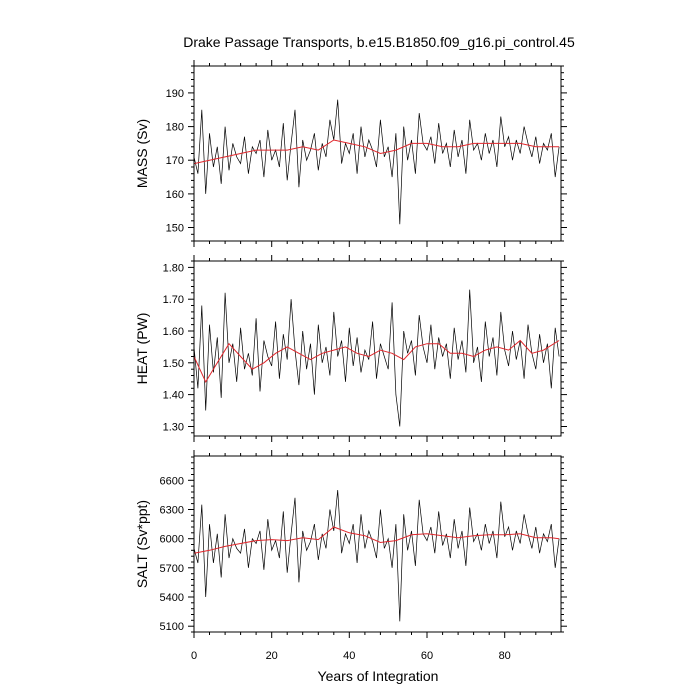  I want to click on panel-0-ytick-label: 150, so click(175, 229).